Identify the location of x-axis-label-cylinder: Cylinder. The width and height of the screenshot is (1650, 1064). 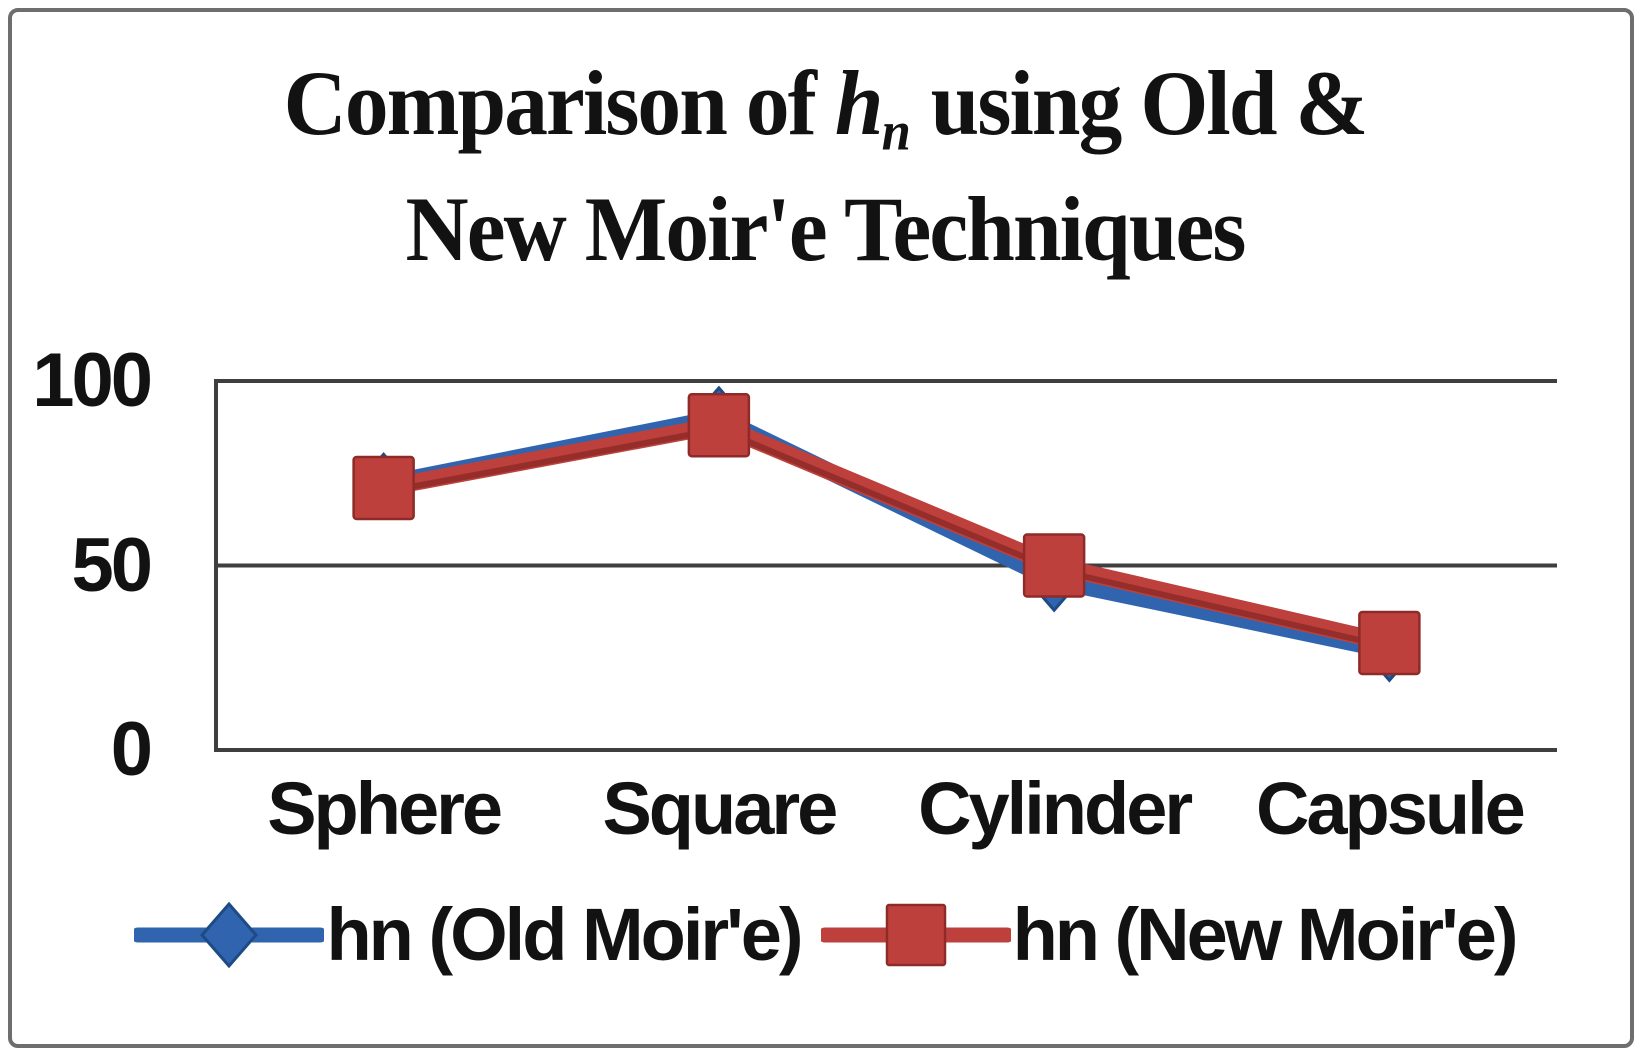
(1055, 808).